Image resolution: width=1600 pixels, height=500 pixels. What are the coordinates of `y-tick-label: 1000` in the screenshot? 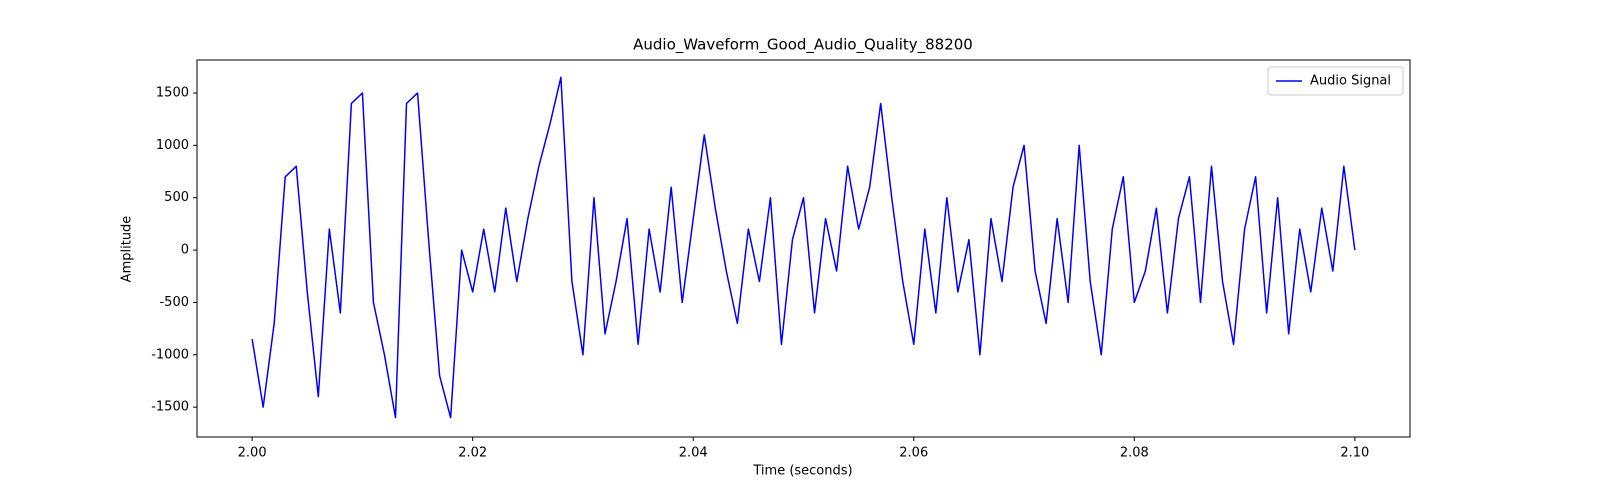 It's located at (172, 145).